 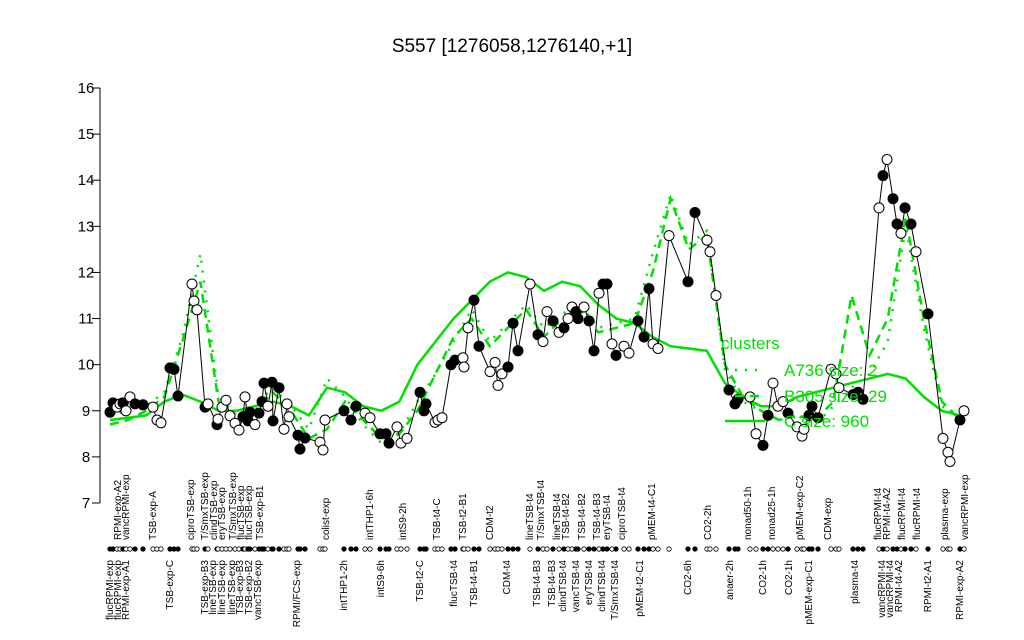 I want to click on x-label-top: CDM-t2, so click(x=490, y=522).